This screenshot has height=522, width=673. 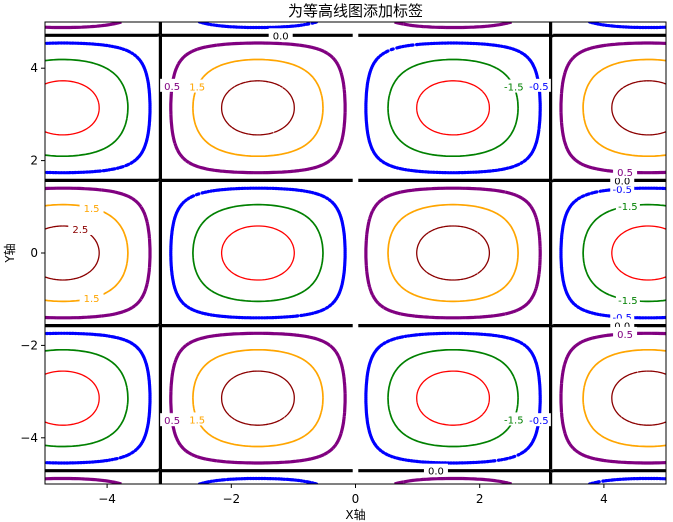 What do you see at coordinates (34, 161) in the screenshot?
I see `y-tick-label: 2` at bounding box center [34, 161].